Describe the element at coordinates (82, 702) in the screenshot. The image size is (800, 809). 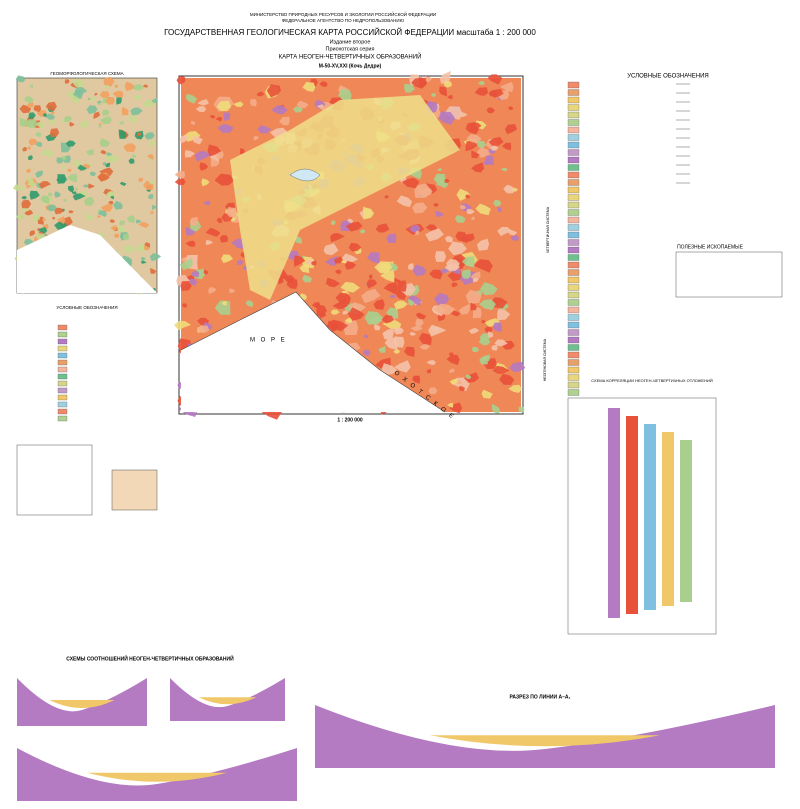
I see `cross-section` at that location.